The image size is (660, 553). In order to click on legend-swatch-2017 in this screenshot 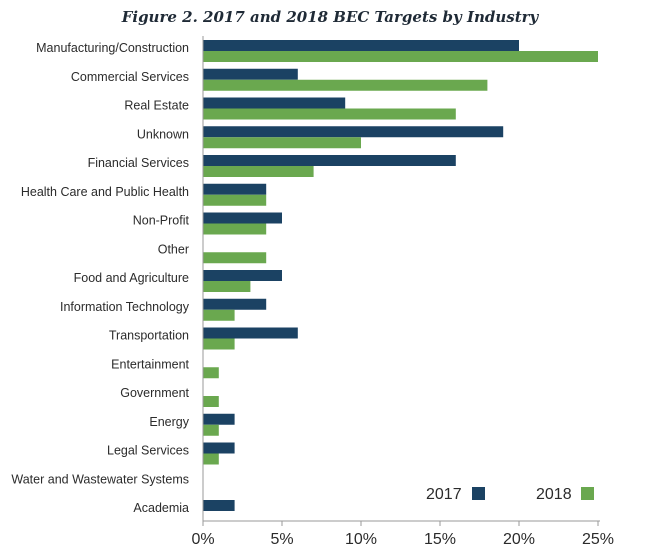, I will do `click(478, 493)`.